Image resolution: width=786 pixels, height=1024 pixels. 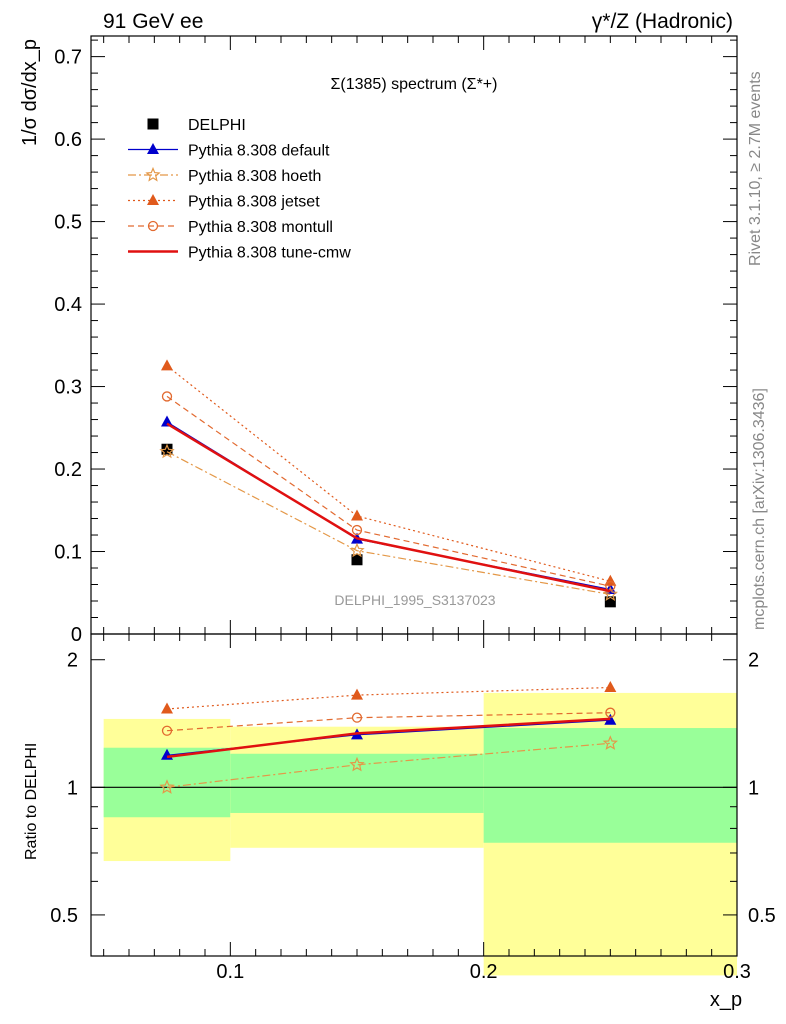 What do you see at coordinates (217, 125) in the screenshot?
I see `legend-entry: DELPHI` at bounding box center [217, 125].